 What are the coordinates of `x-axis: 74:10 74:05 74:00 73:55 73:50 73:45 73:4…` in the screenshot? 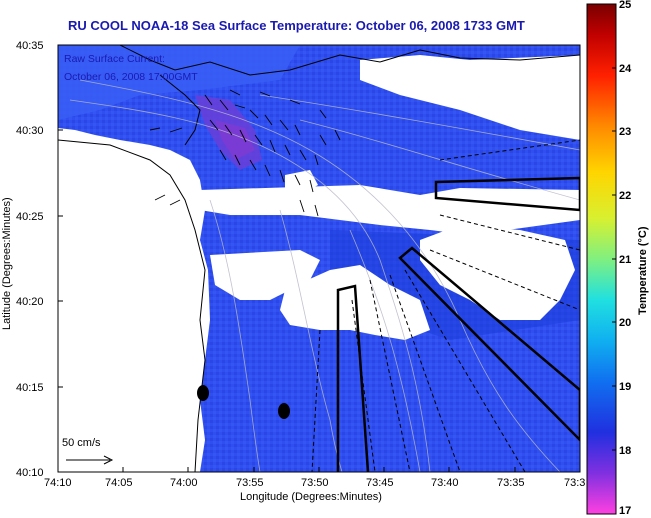 It's located at (314, 485).